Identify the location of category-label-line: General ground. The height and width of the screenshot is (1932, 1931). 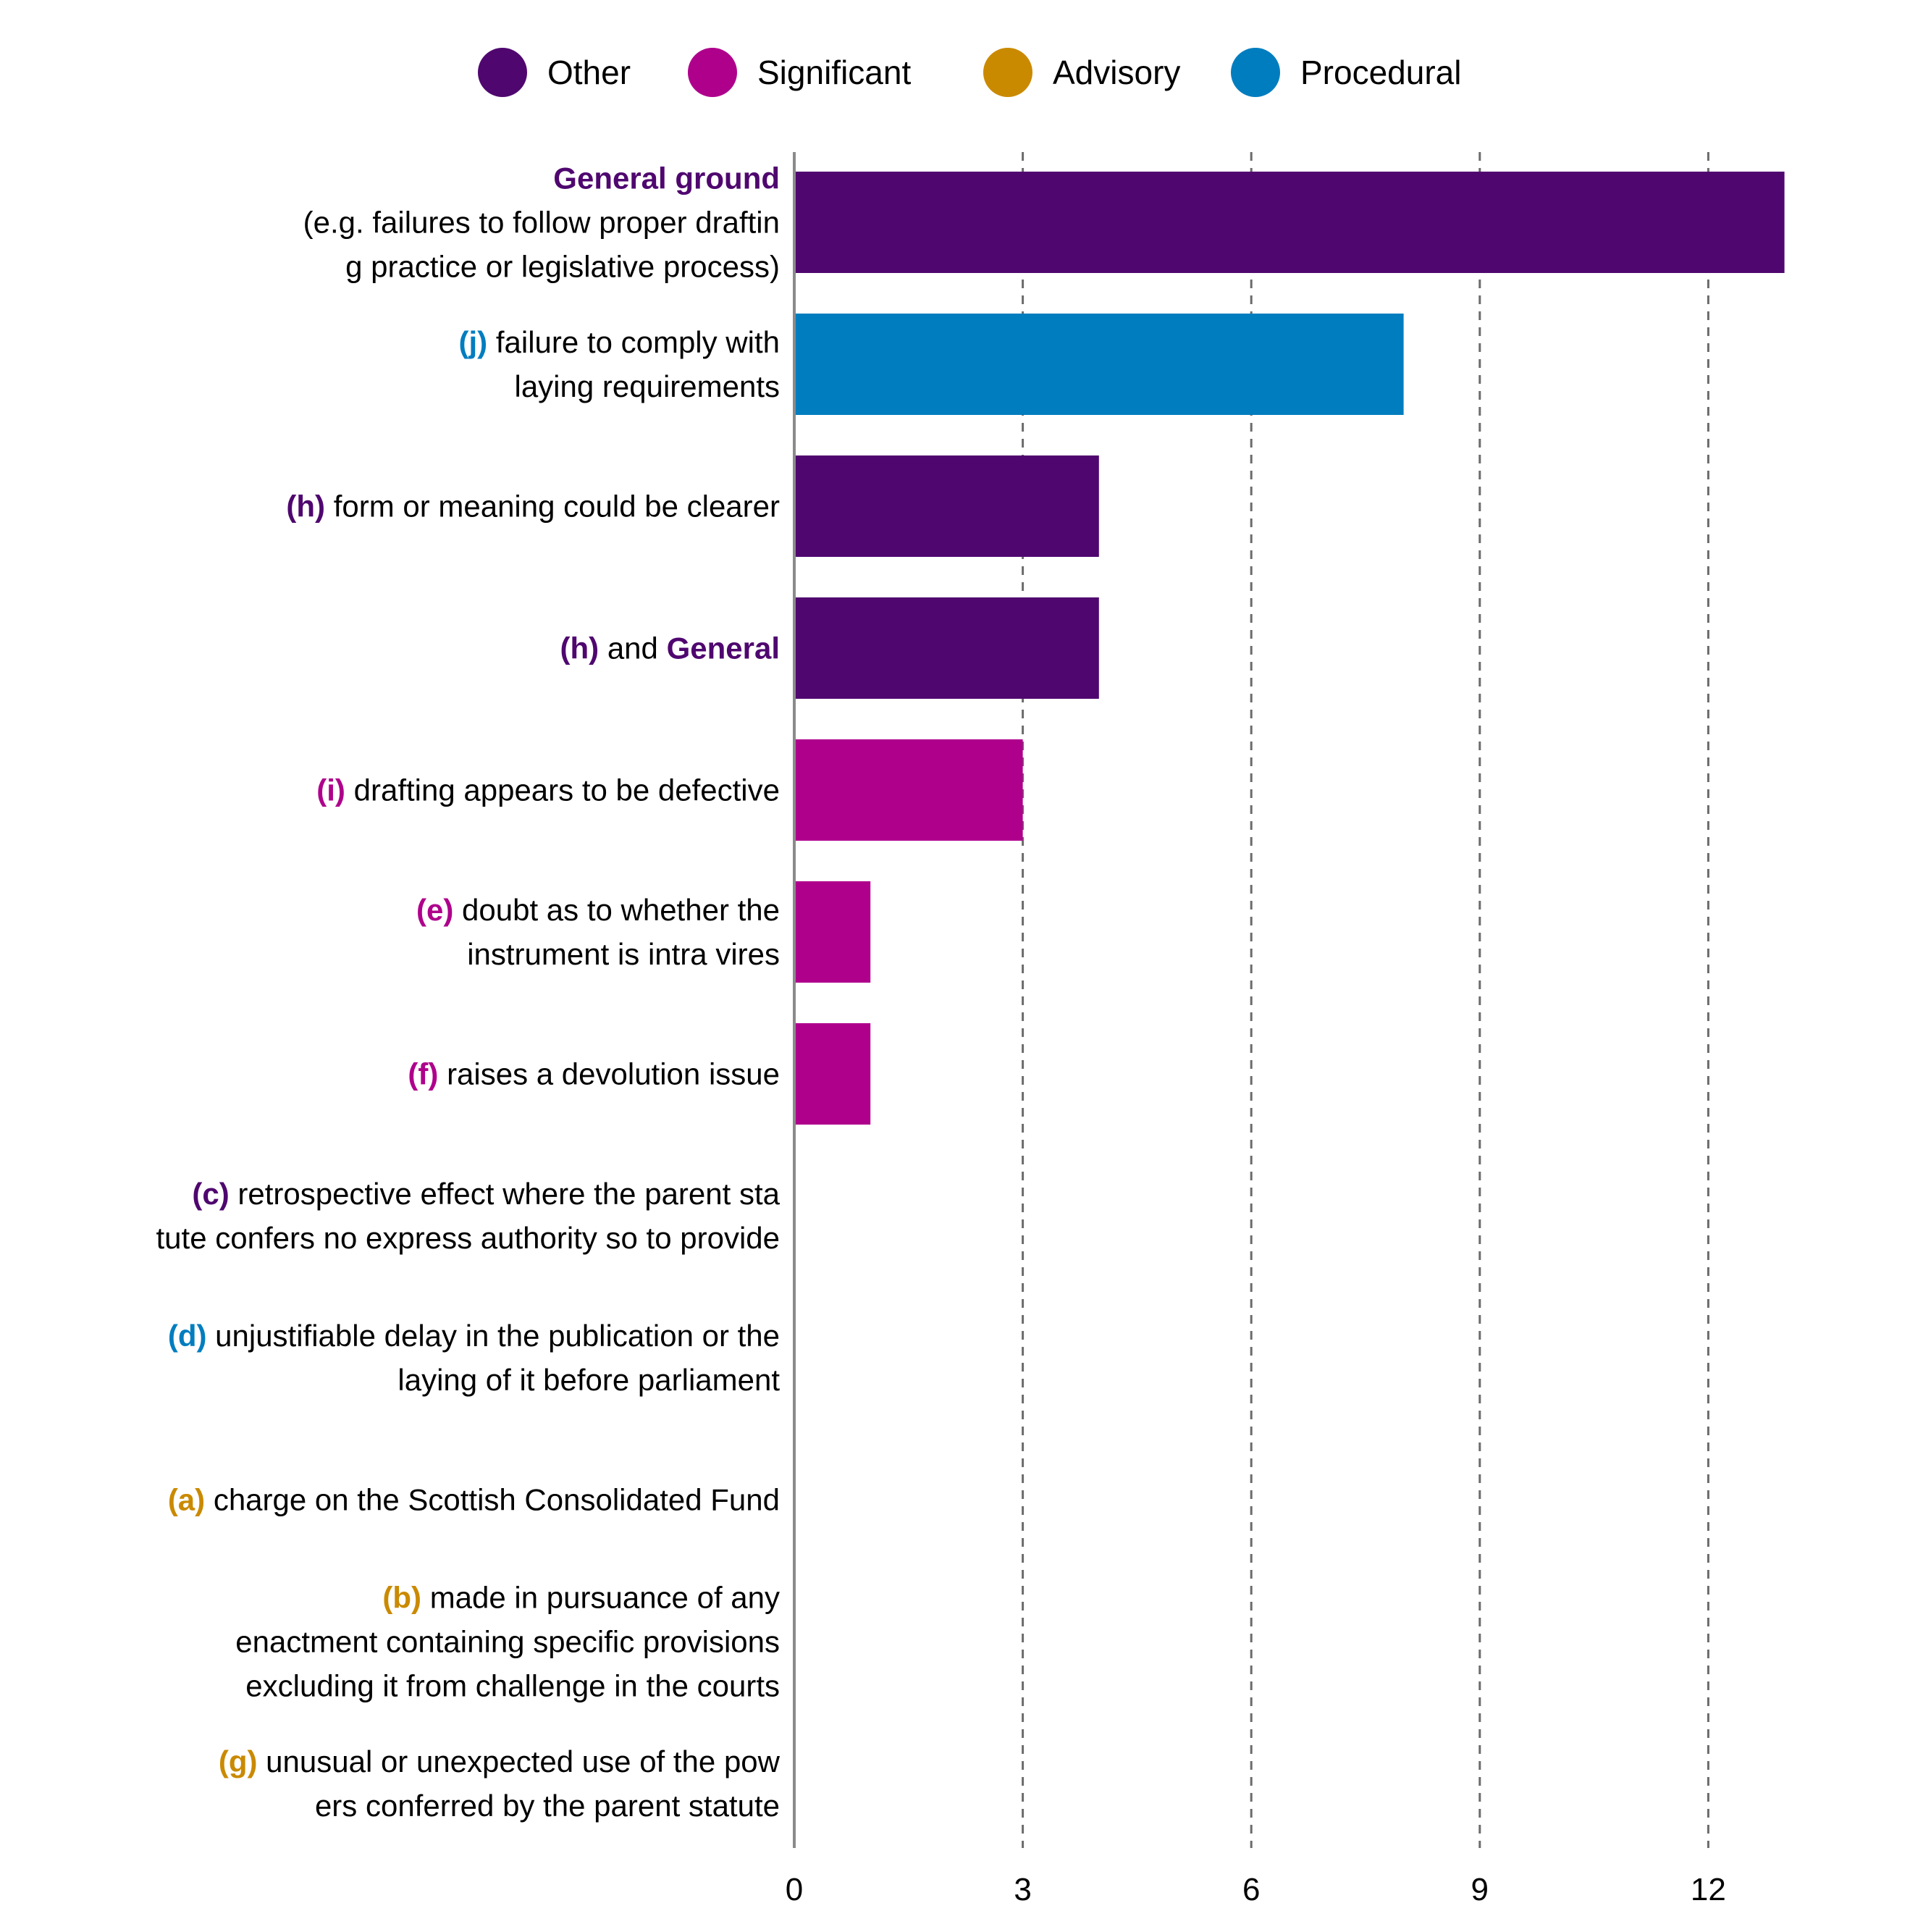
(390, 178).